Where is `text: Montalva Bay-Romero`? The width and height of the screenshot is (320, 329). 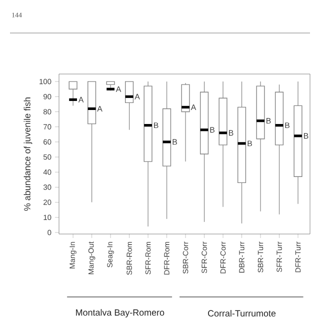 text: Montalva Bay-Romero is located at coordinates (120, 313).